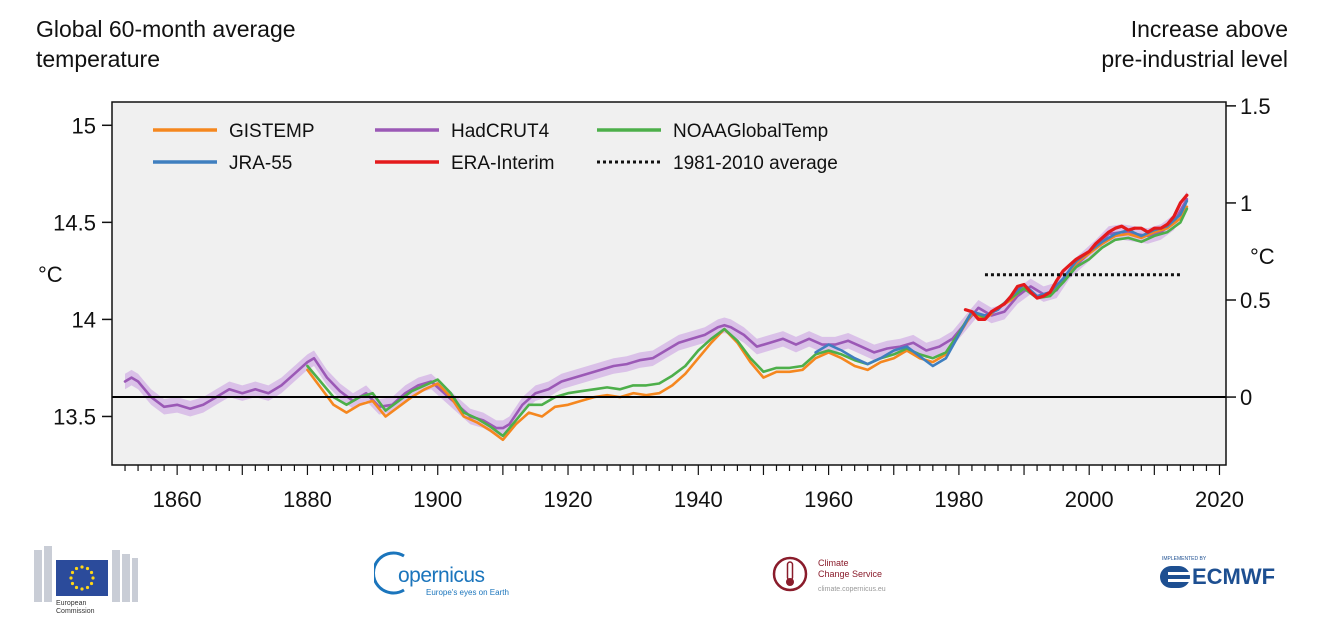 This screenshot has height=626, width=1324. I want to click on copernicus-logo: opernicus Europe's eyes on Earth, so click(444, 574).